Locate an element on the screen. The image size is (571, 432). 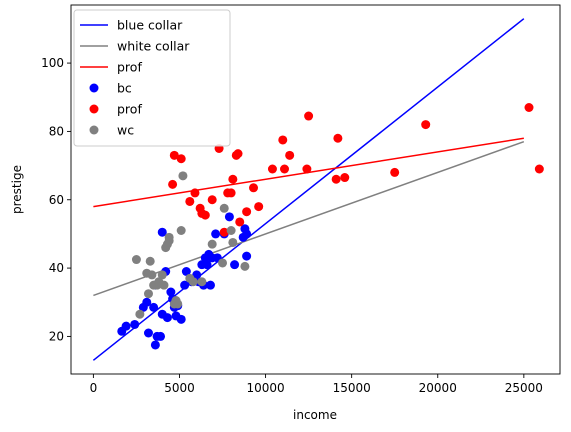
legend-marker-bc is located at coordinates (94, 88).